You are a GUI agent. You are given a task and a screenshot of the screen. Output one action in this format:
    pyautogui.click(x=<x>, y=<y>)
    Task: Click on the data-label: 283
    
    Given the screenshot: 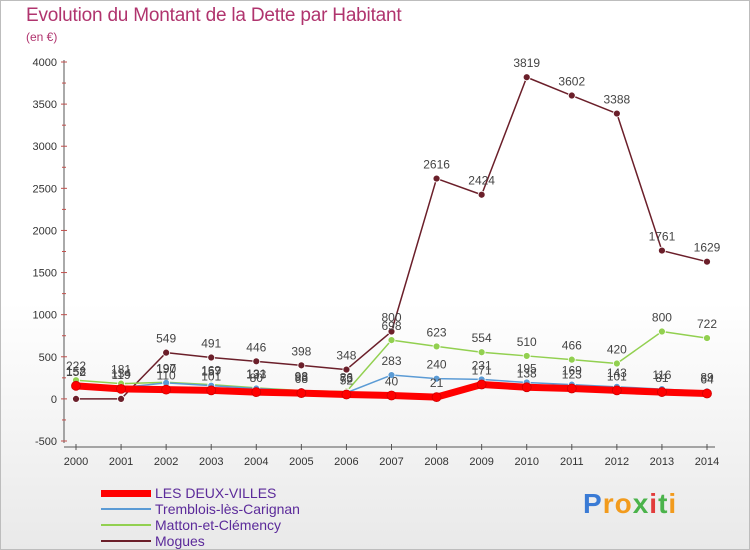 What is the action you would take?
    pyautogui.click(x=391, y=361)
    